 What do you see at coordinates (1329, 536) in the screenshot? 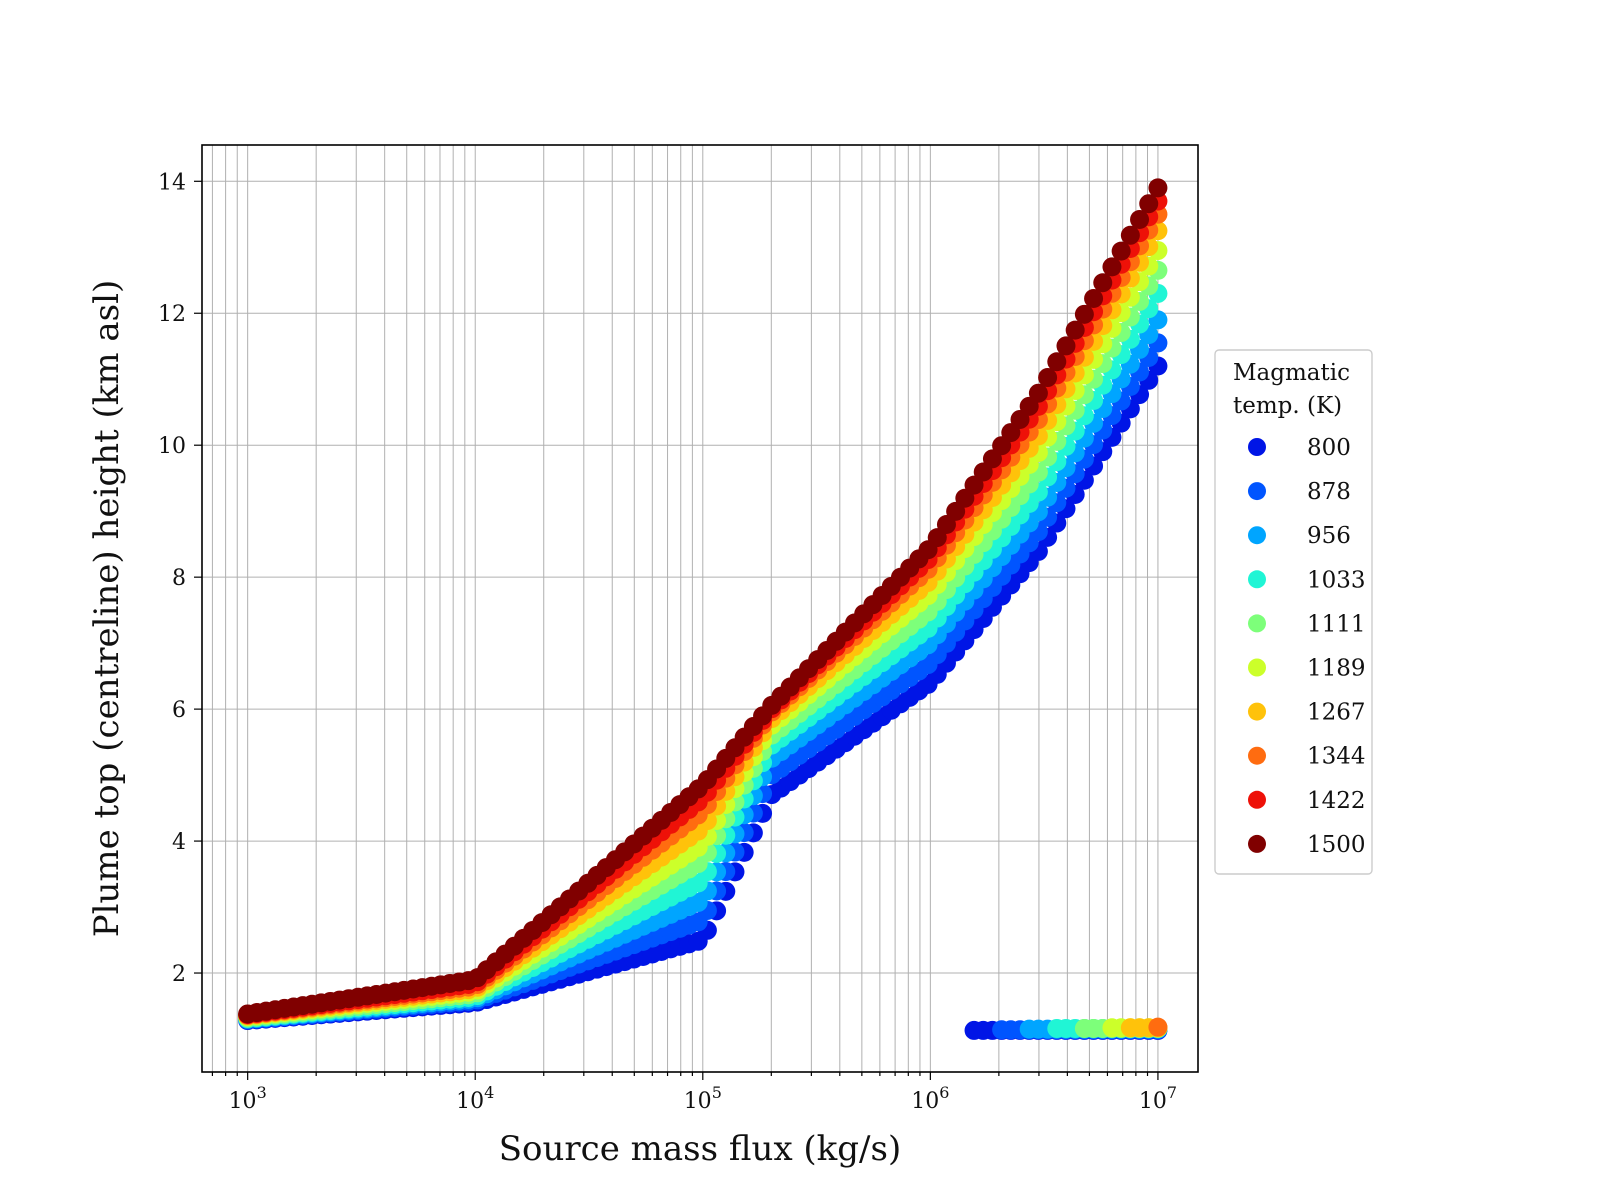
I see `legend-label-956: 956` at bounding box center [1329, 536].